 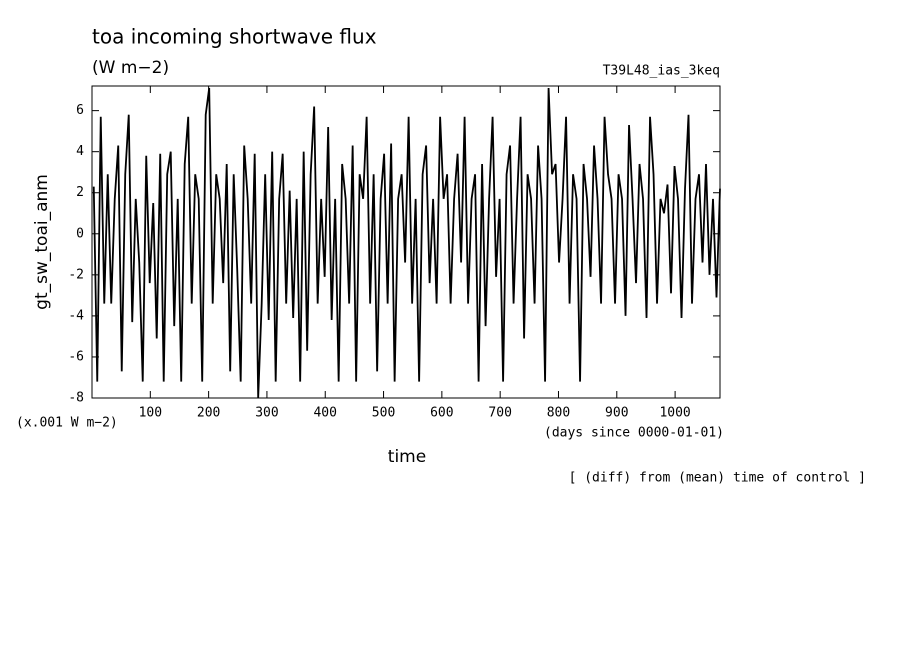 I want to click on x-tick-label: 100, so click(x=150, y=413).